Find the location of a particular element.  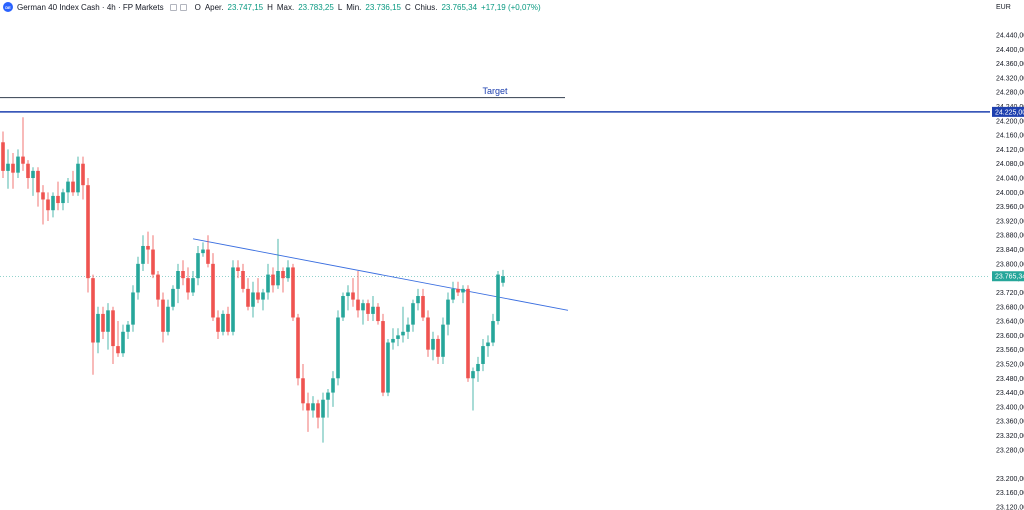

target-annotation: Target is located at coordinates (495, 91).